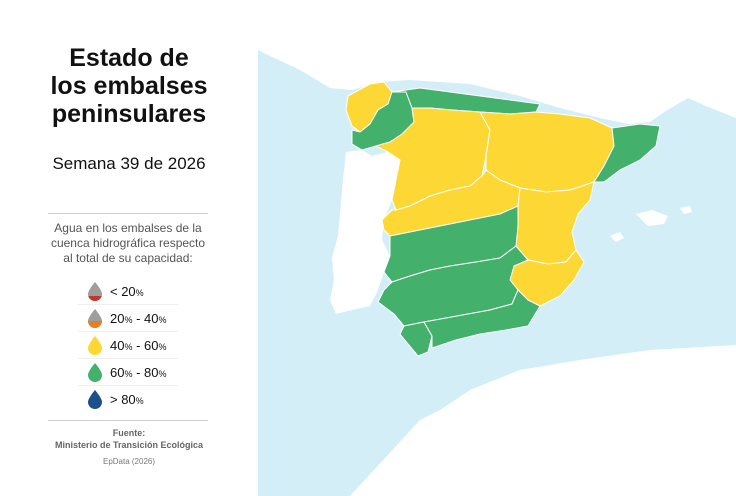 Image resolution: width=736 pixels, height=496 pixels. What do you see at coordinates (129, 433) in the screenshot?
I see `source-title: Fuente:` at bounding box center [129, 433].